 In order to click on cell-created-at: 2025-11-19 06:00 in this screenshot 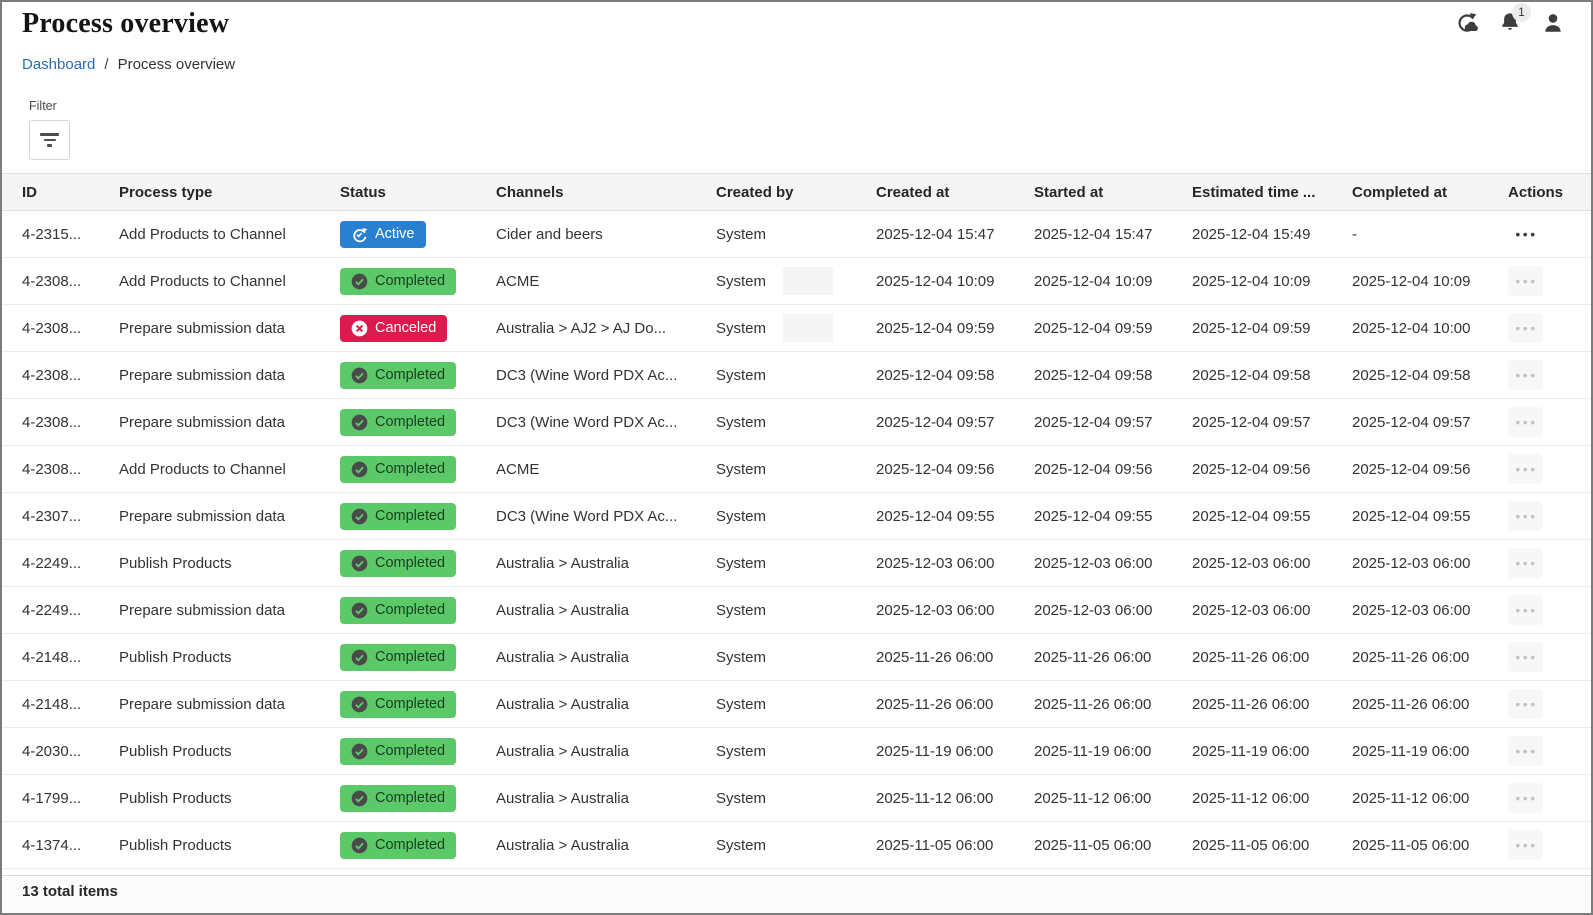, I will do `click(935, 751)`.